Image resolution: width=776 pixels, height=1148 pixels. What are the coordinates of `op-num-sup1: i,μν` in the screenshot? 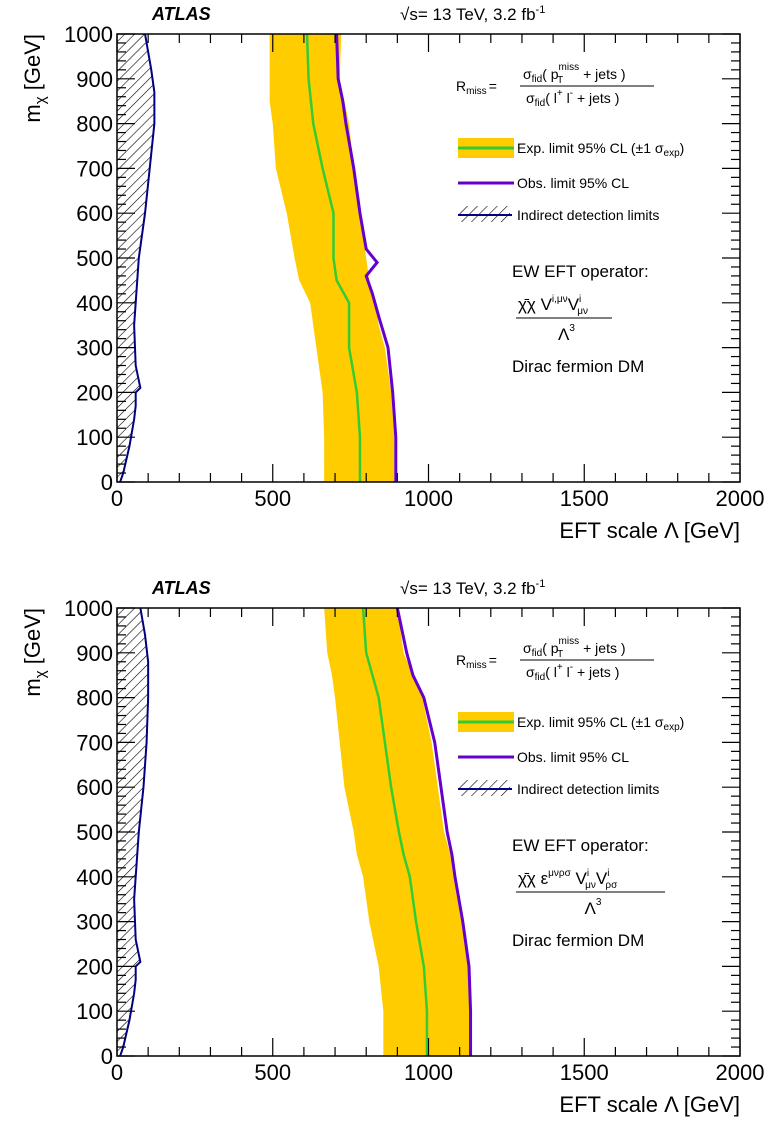 It's located at (560, 299).